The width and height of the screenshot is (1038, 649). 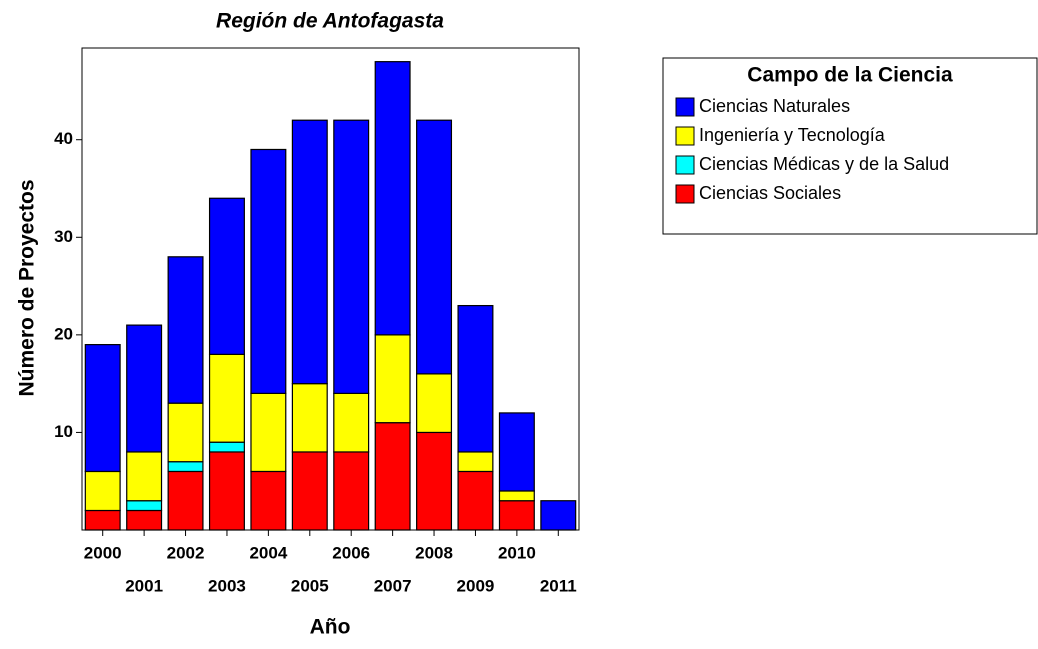 I want to click on legend-label: Ciencias Naturales, so click(x=774, y=106).